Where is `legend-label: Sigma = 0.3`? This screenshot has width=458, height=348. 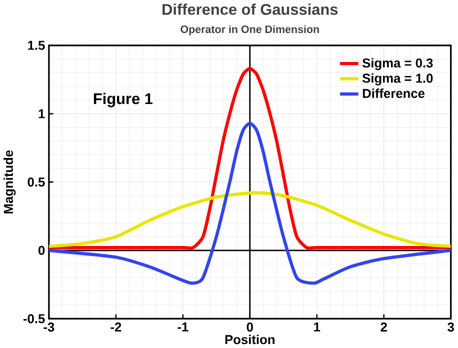 legend-label: Sigma = 0.3 is located at coordinates (397, 64).